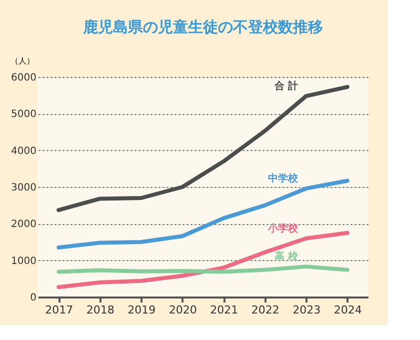 The width and height of the screenshot is (420, 340). What do you see at coordinates (23, 224) in the screenshot?
I see `y-tick-label: 2000` at bounding box center [23, 224].